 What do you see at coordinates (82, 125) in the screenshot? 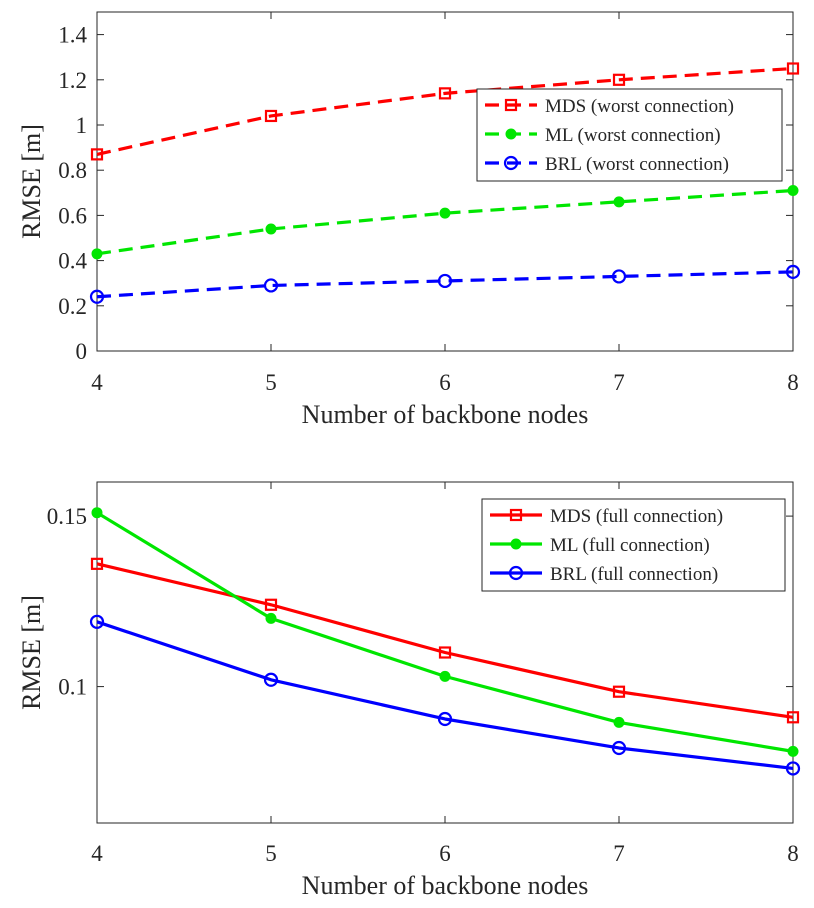
I see `y-tick-label: 1` at bounding box center [82, 125].